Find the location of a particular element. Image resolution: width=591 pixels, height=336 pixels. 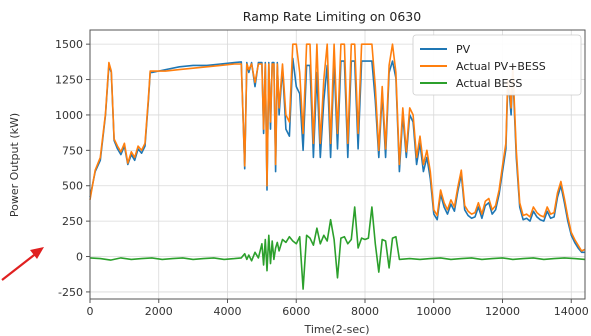

annotation-arrow-head is located at coordinates (37, 253).